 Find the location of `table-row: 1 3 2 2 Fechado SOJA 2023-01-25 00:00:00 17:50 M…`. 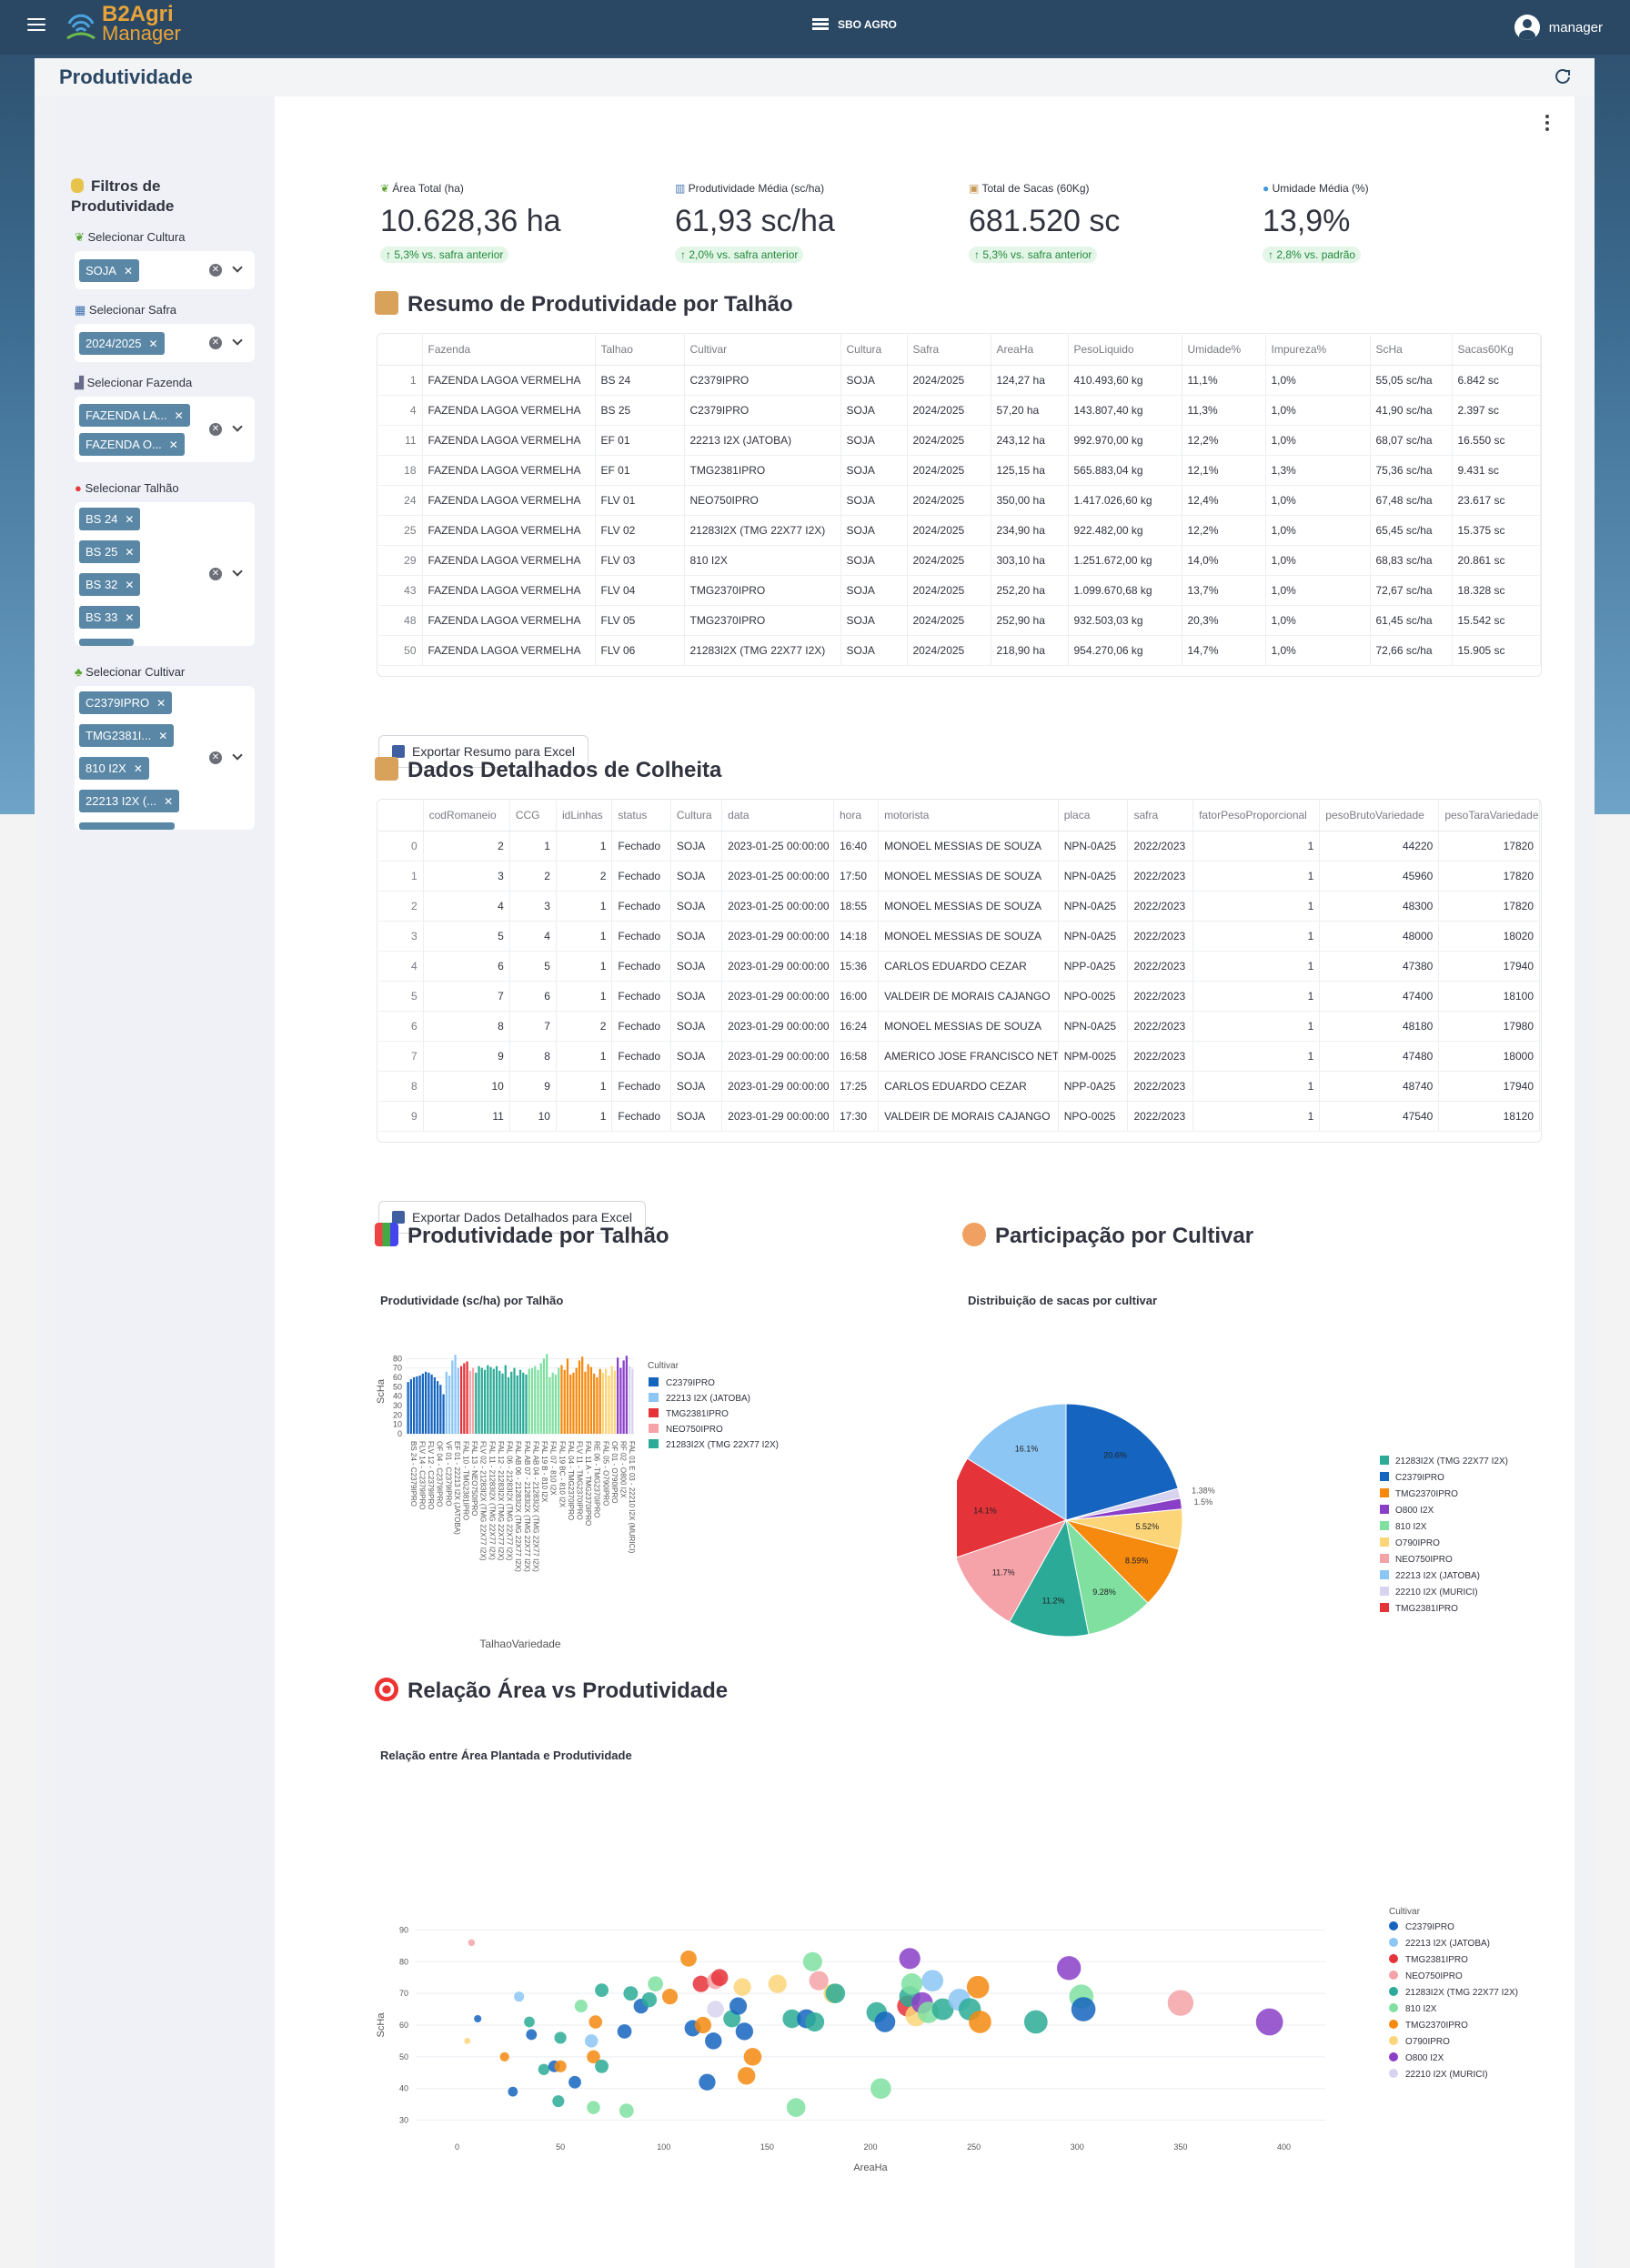

table-row: 1 3 2 2 Fechado SOJA 2023-01-25 00:00:00 17:50 M… is located at coordinates (959, 877).